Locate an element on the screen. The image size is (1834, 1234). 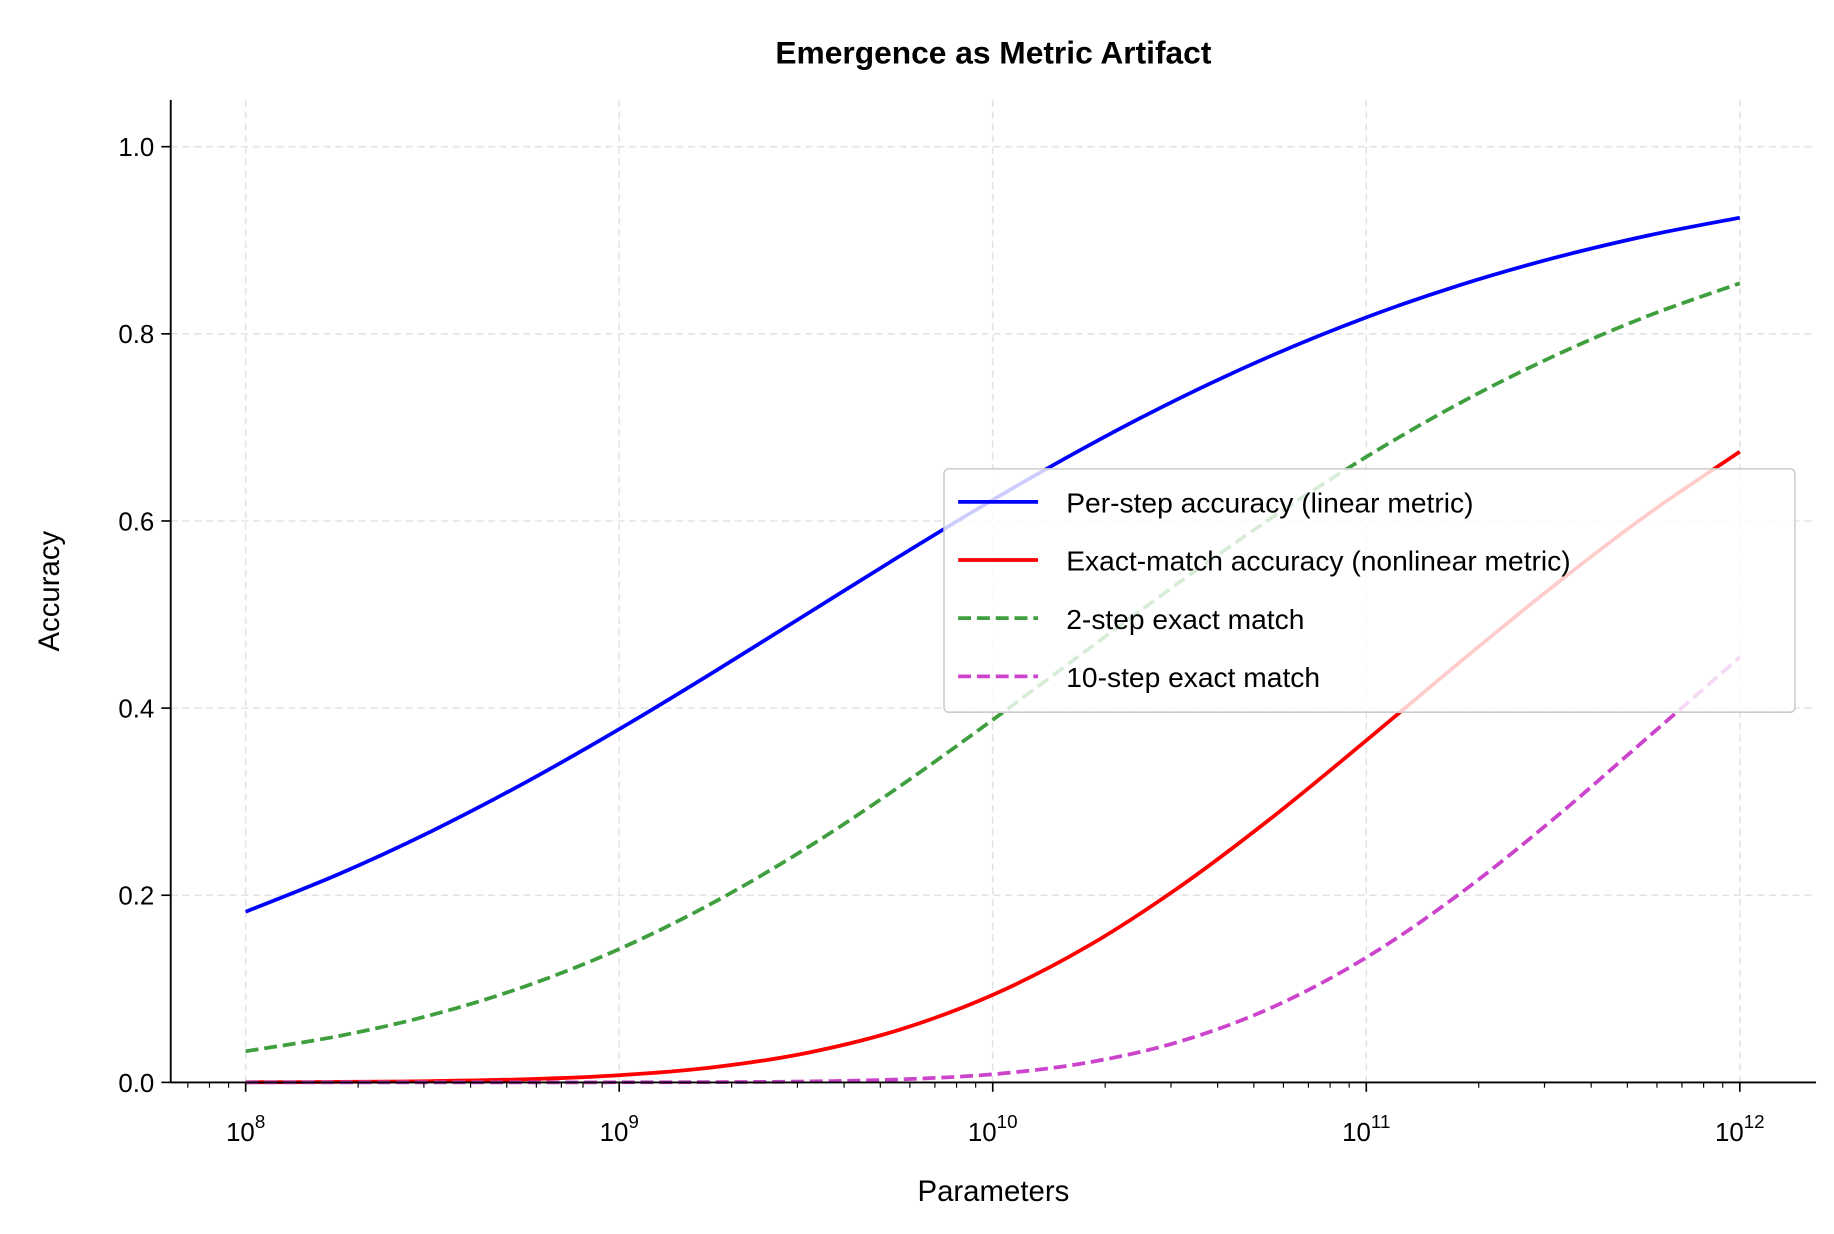
y-tick-label: 0.6 is located at coordinates (136, 522).